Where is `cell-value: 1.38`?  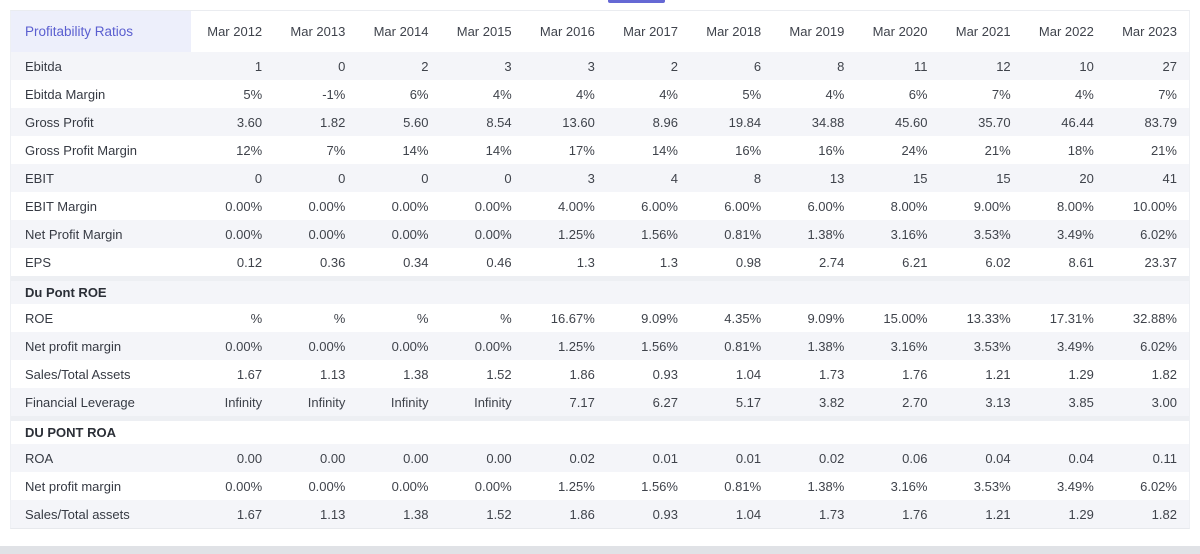
cell-value: 1.38 is located at coordinates (416, 374).